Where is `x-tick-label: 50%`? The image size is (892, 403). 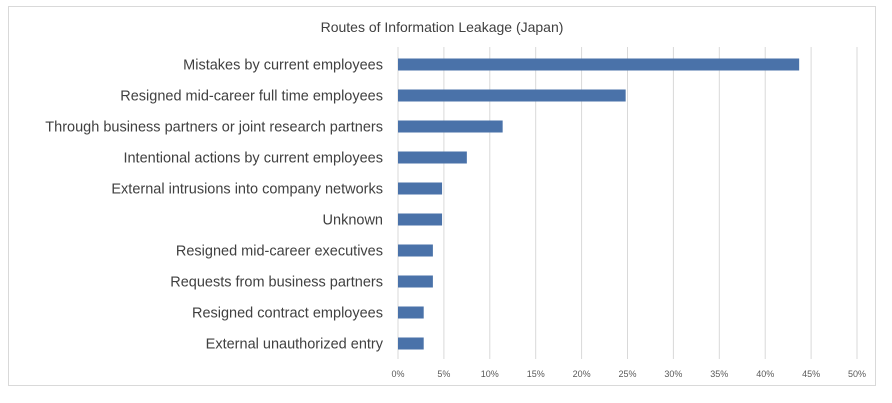
x-tick-label: 50% is located at coordinates (857, 374).